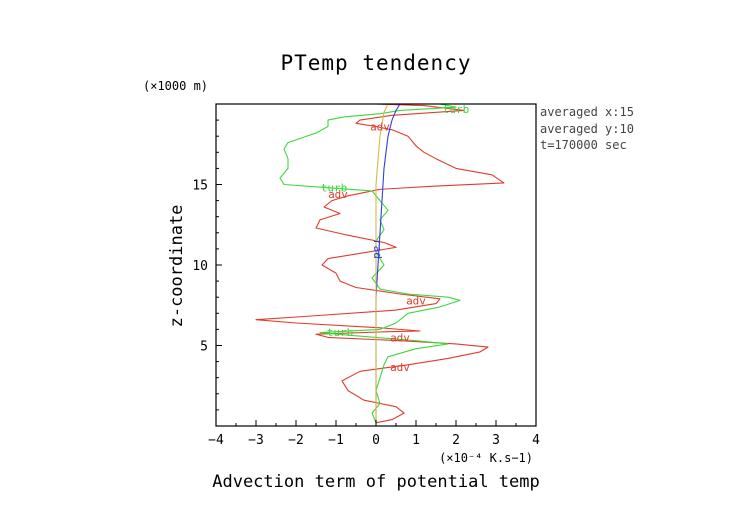 This screenshot has height=532, width=752. Describe the element at coordinates (204, 347) in the screenshot. I see `y-tick-label: 5` at that location.